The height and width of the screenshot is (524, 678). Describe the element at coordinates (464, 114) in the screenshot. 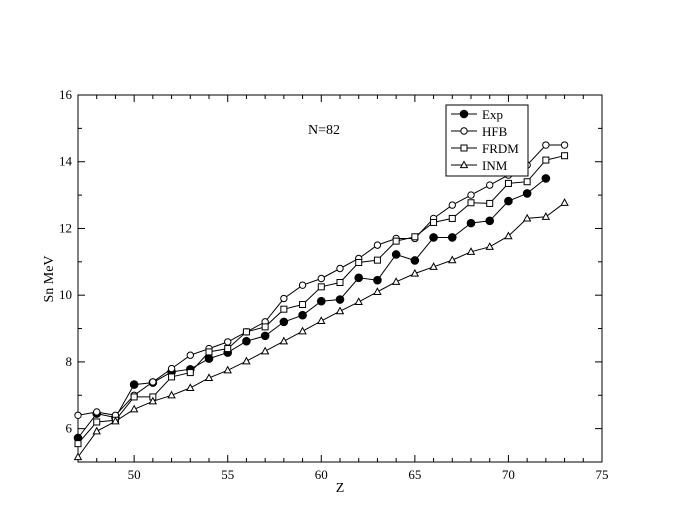

I see `legend-marker-exp` at that location.